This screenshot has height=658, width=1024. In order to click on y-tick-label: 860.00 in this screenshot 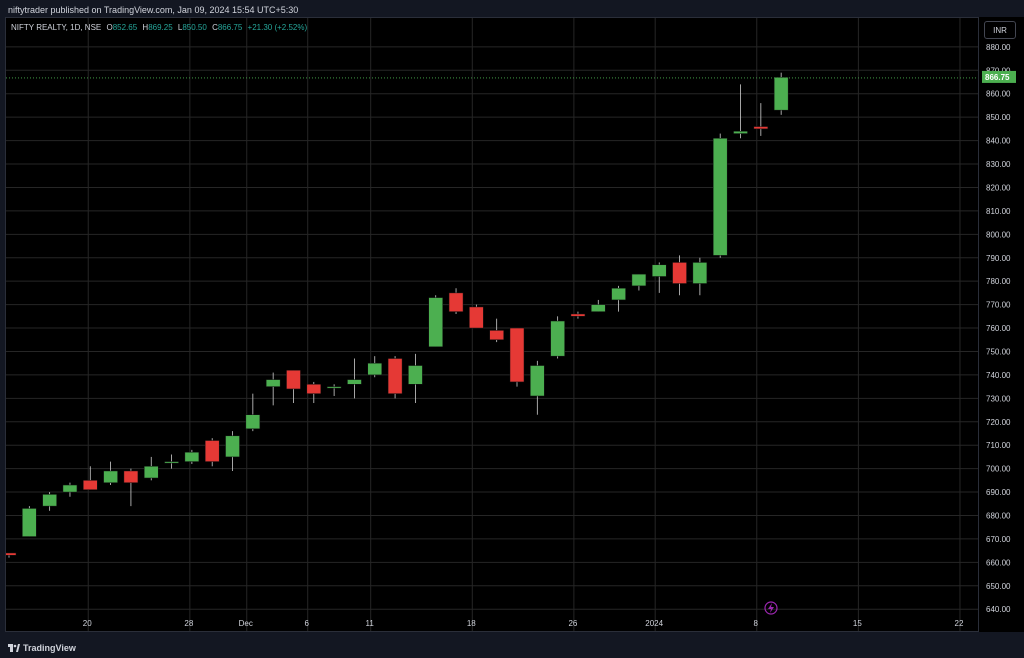, I will do `click(998, 94)`.